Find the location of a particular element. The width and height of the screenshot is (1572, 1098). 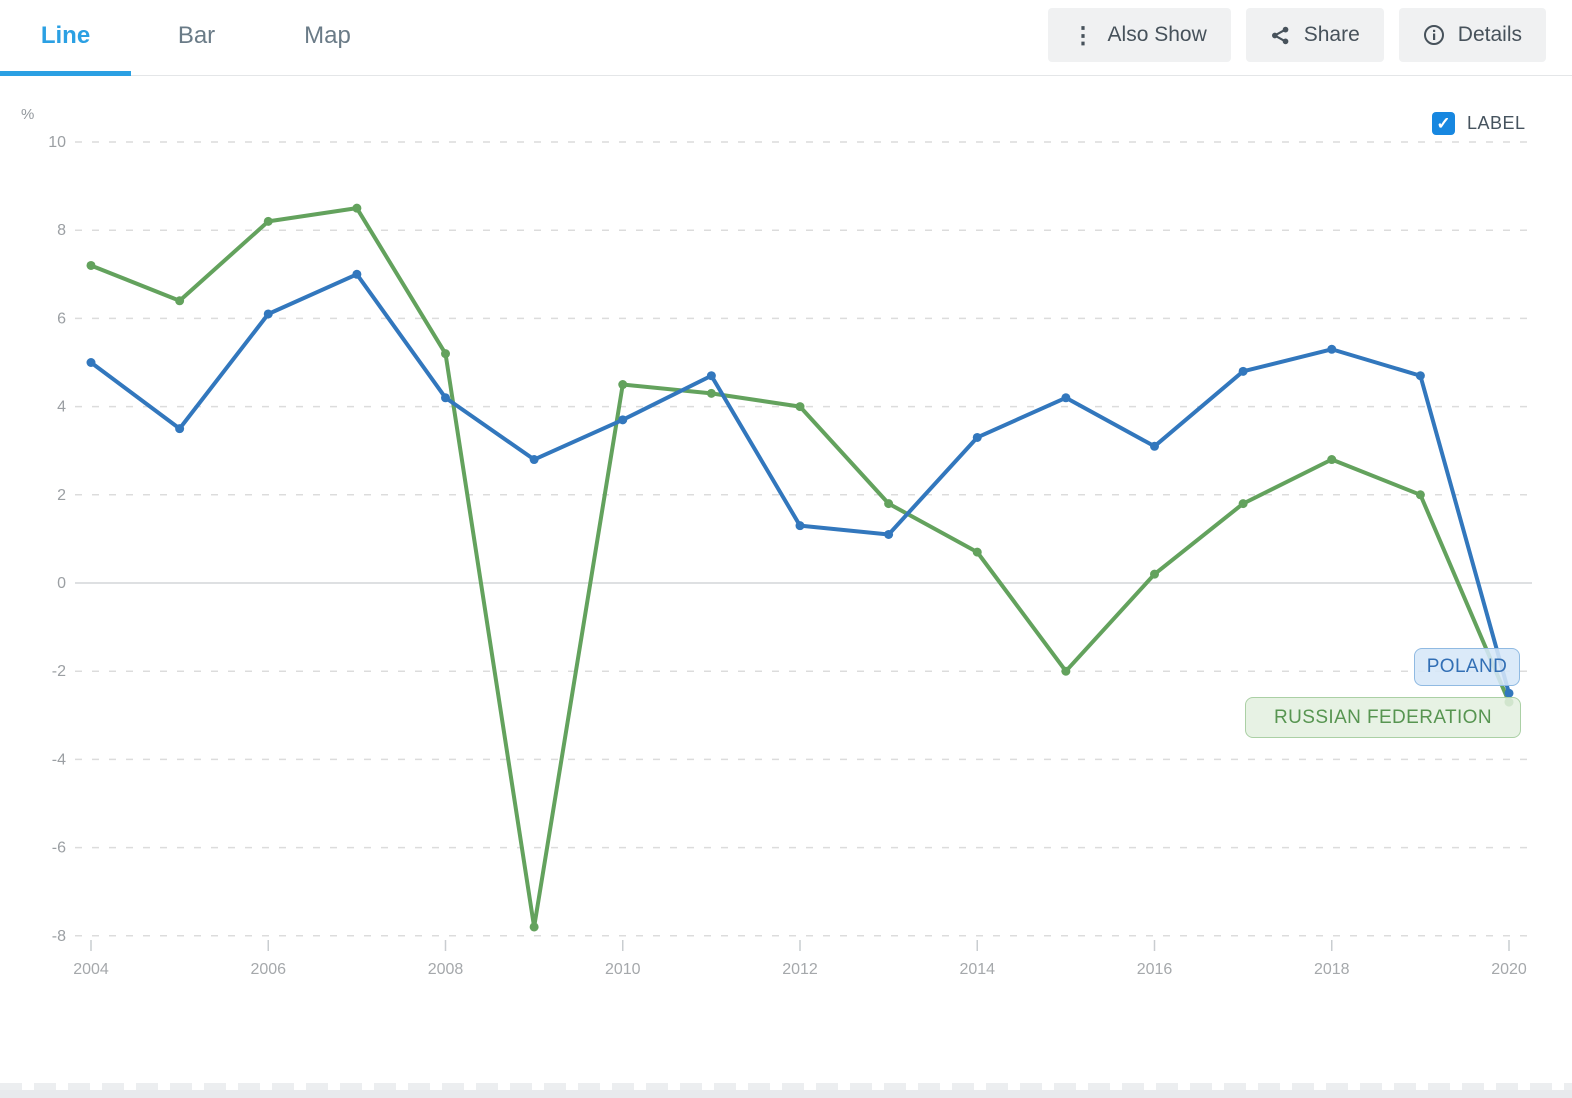

data-point-russian-federation-2012 is located at coordinates (800, 407).